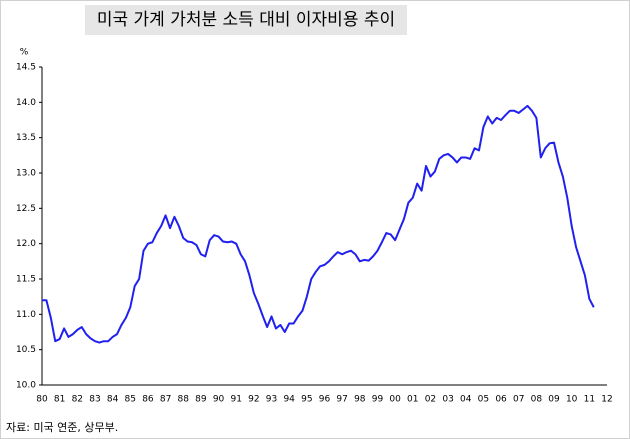  Describe the element at coordinates (165, 400) in the screenshot. I see `x-tick-label: 87` at that location.